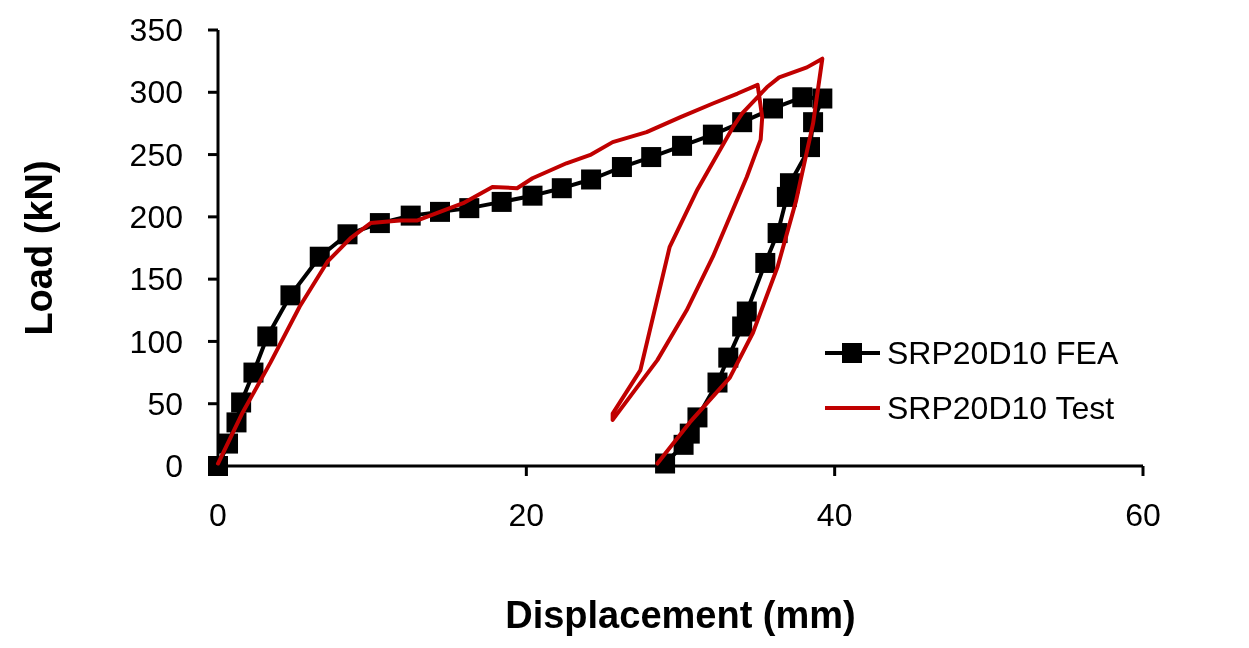  I want to click on y-tick-label: 100, so click(156, 341).